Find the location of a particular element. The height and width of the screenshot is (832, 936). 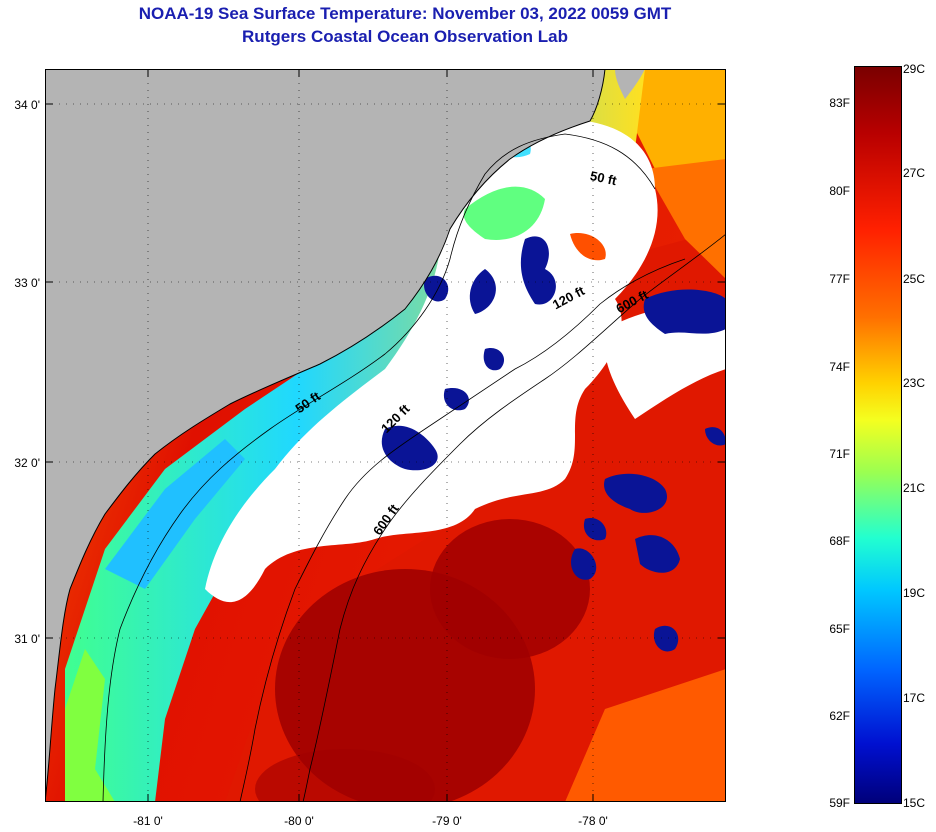

isobath-label-50ft-north: 50 ft is located at coordinates (604, 178).